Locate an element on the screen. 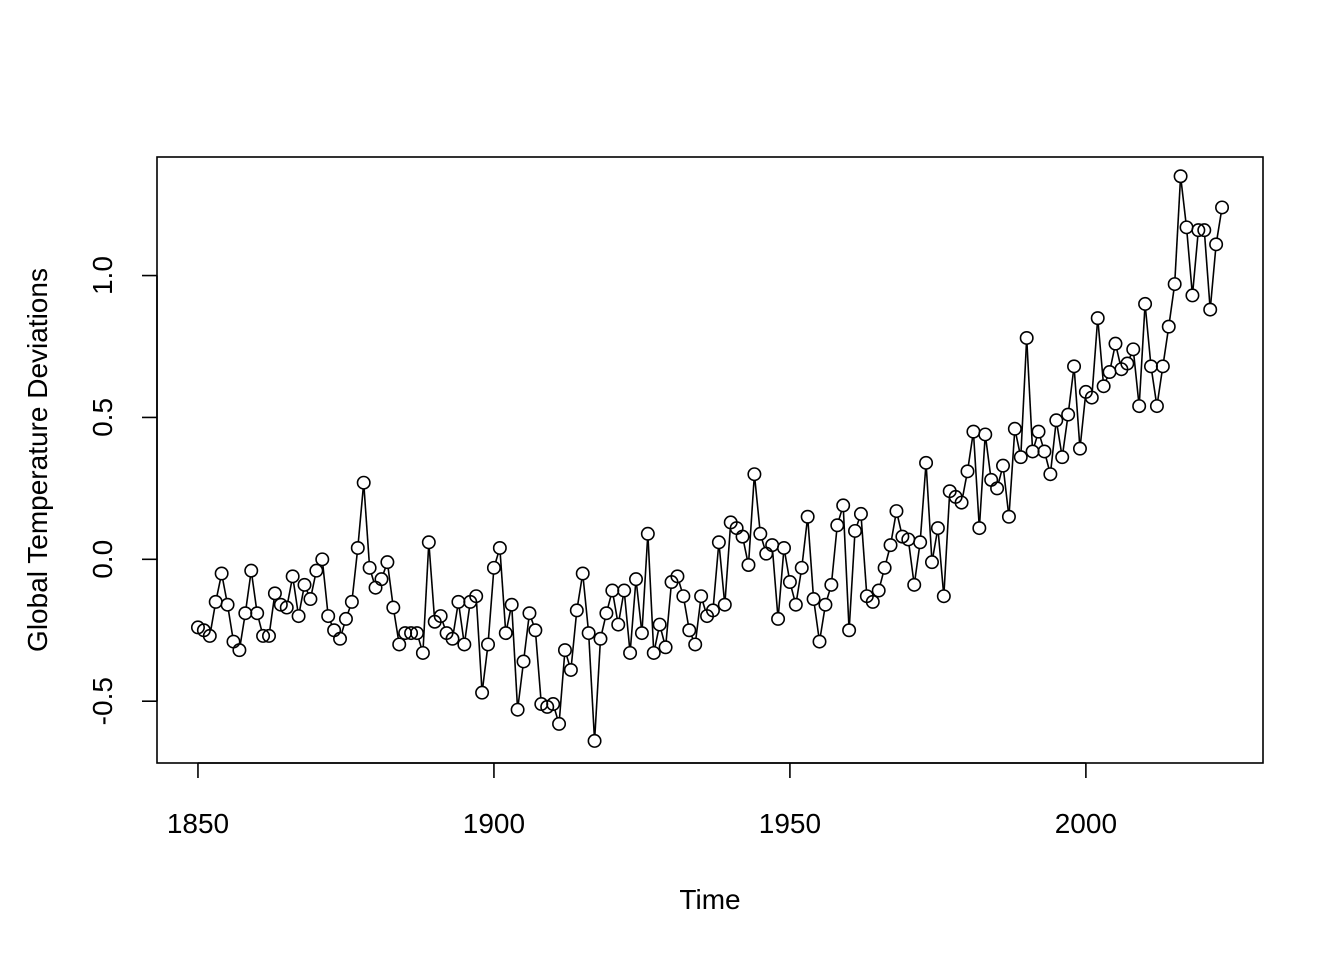 The width and height of the screenshot is (1344, 965). y-axis: -0.5 0.0 0.5 1.0 is located at coordinates (122, 490).